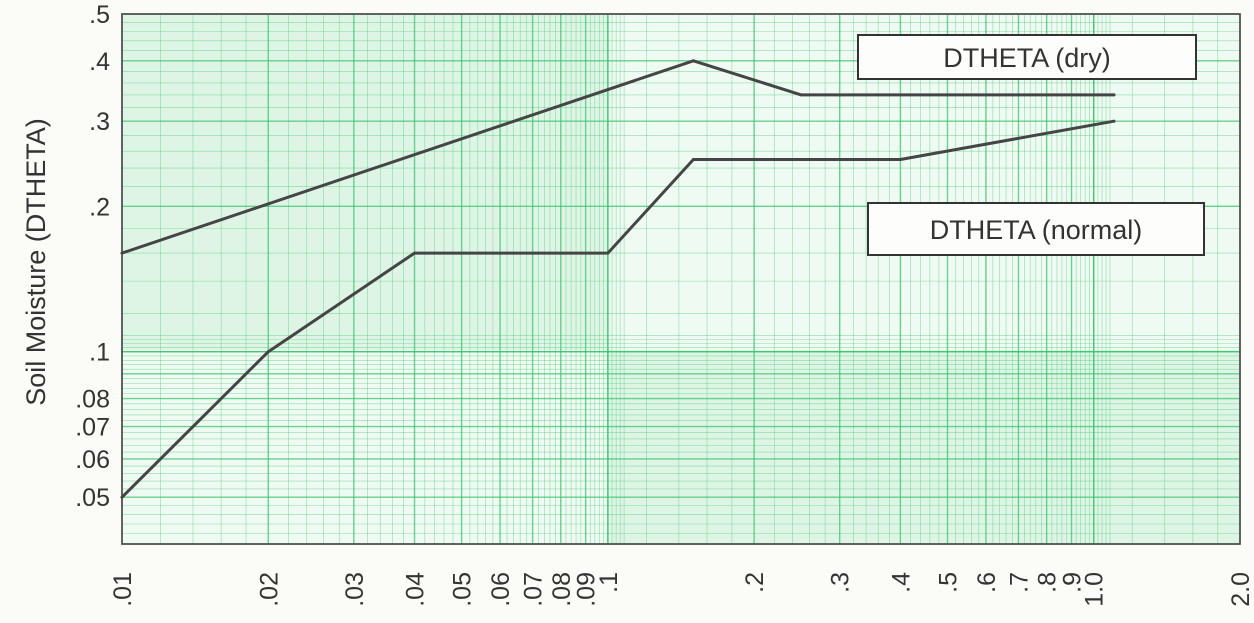 The image size is (1254, 623). I want to click on x-tick-label: .03, so click(355, 589).